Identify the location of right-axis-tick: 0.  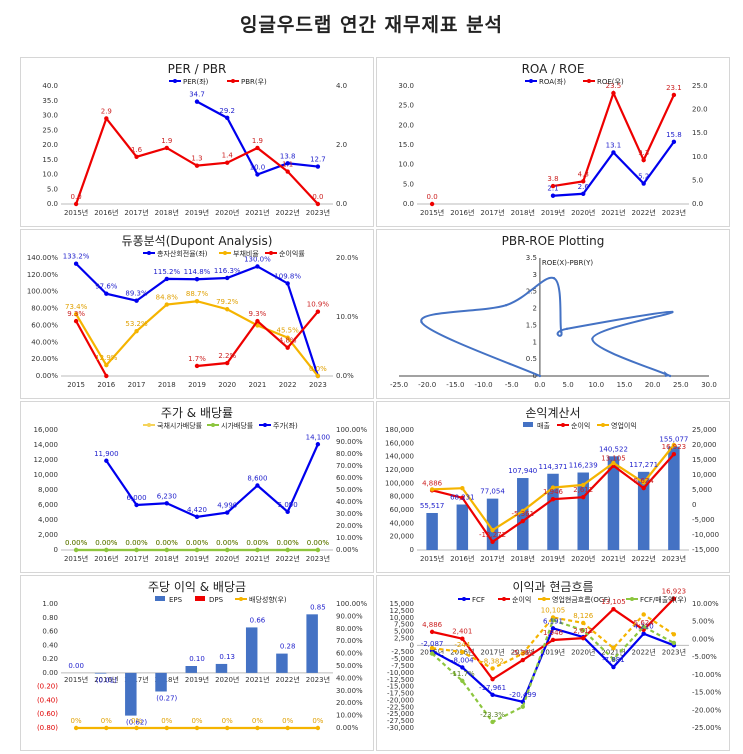
(694, 505).